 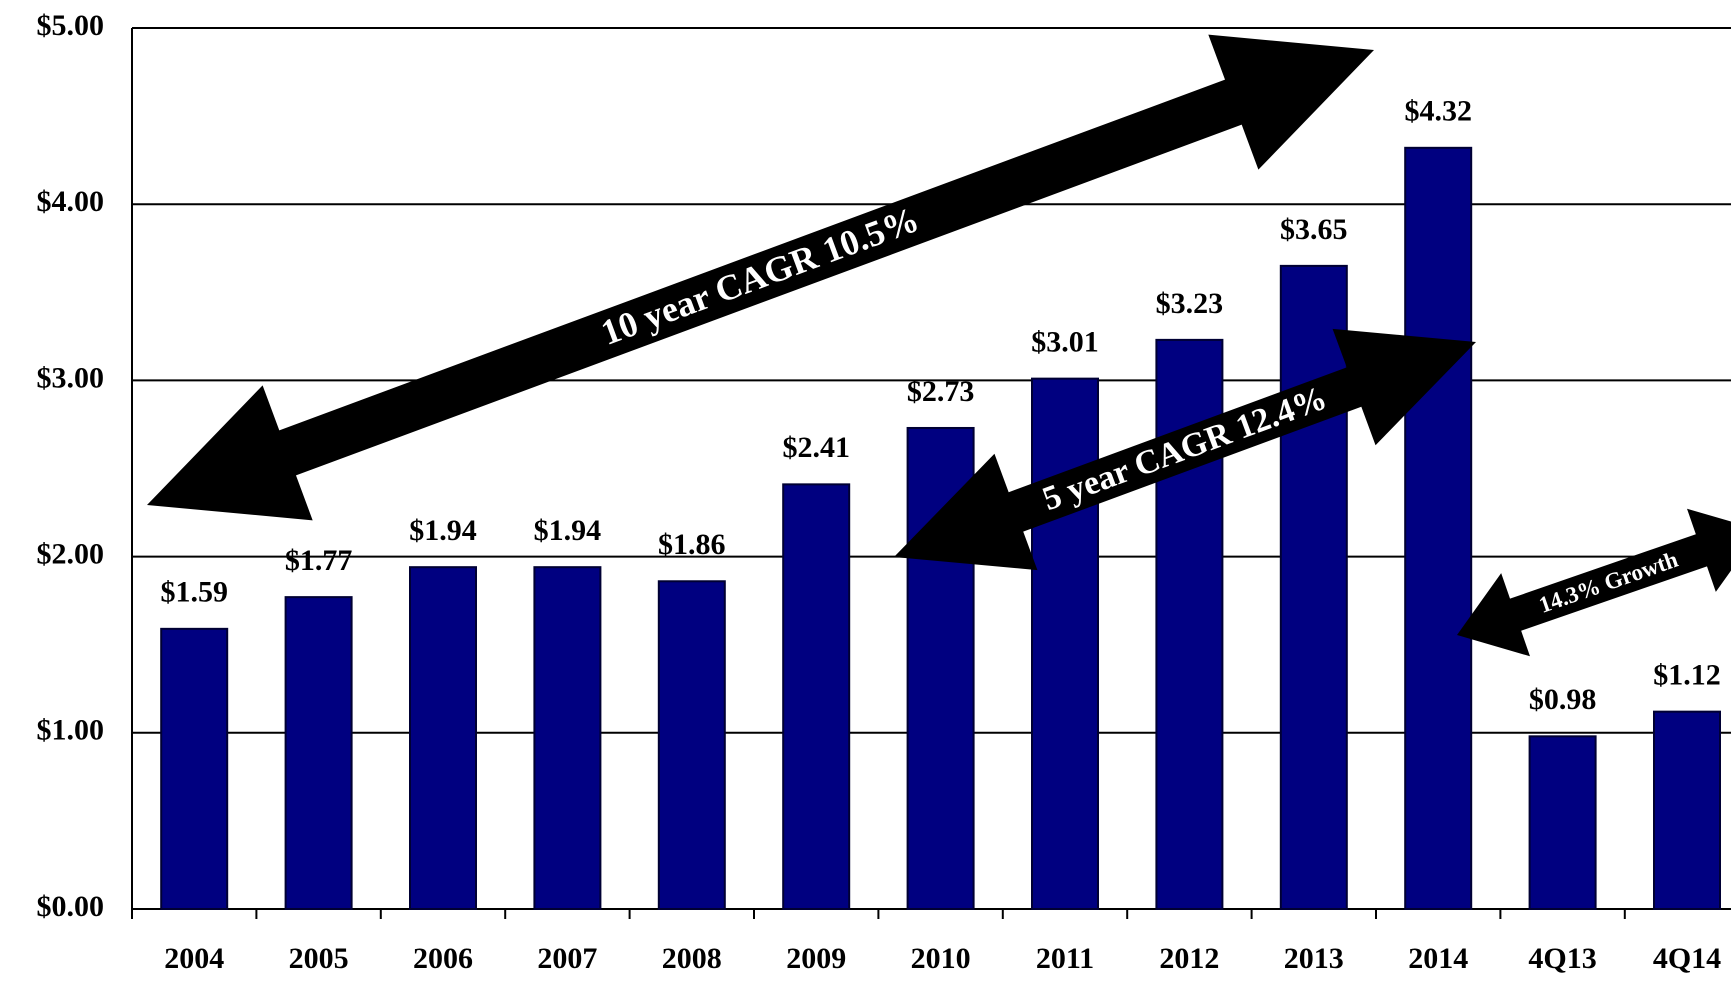 I want to click on x-tick-label: 2005, so click(x=319, y=958).